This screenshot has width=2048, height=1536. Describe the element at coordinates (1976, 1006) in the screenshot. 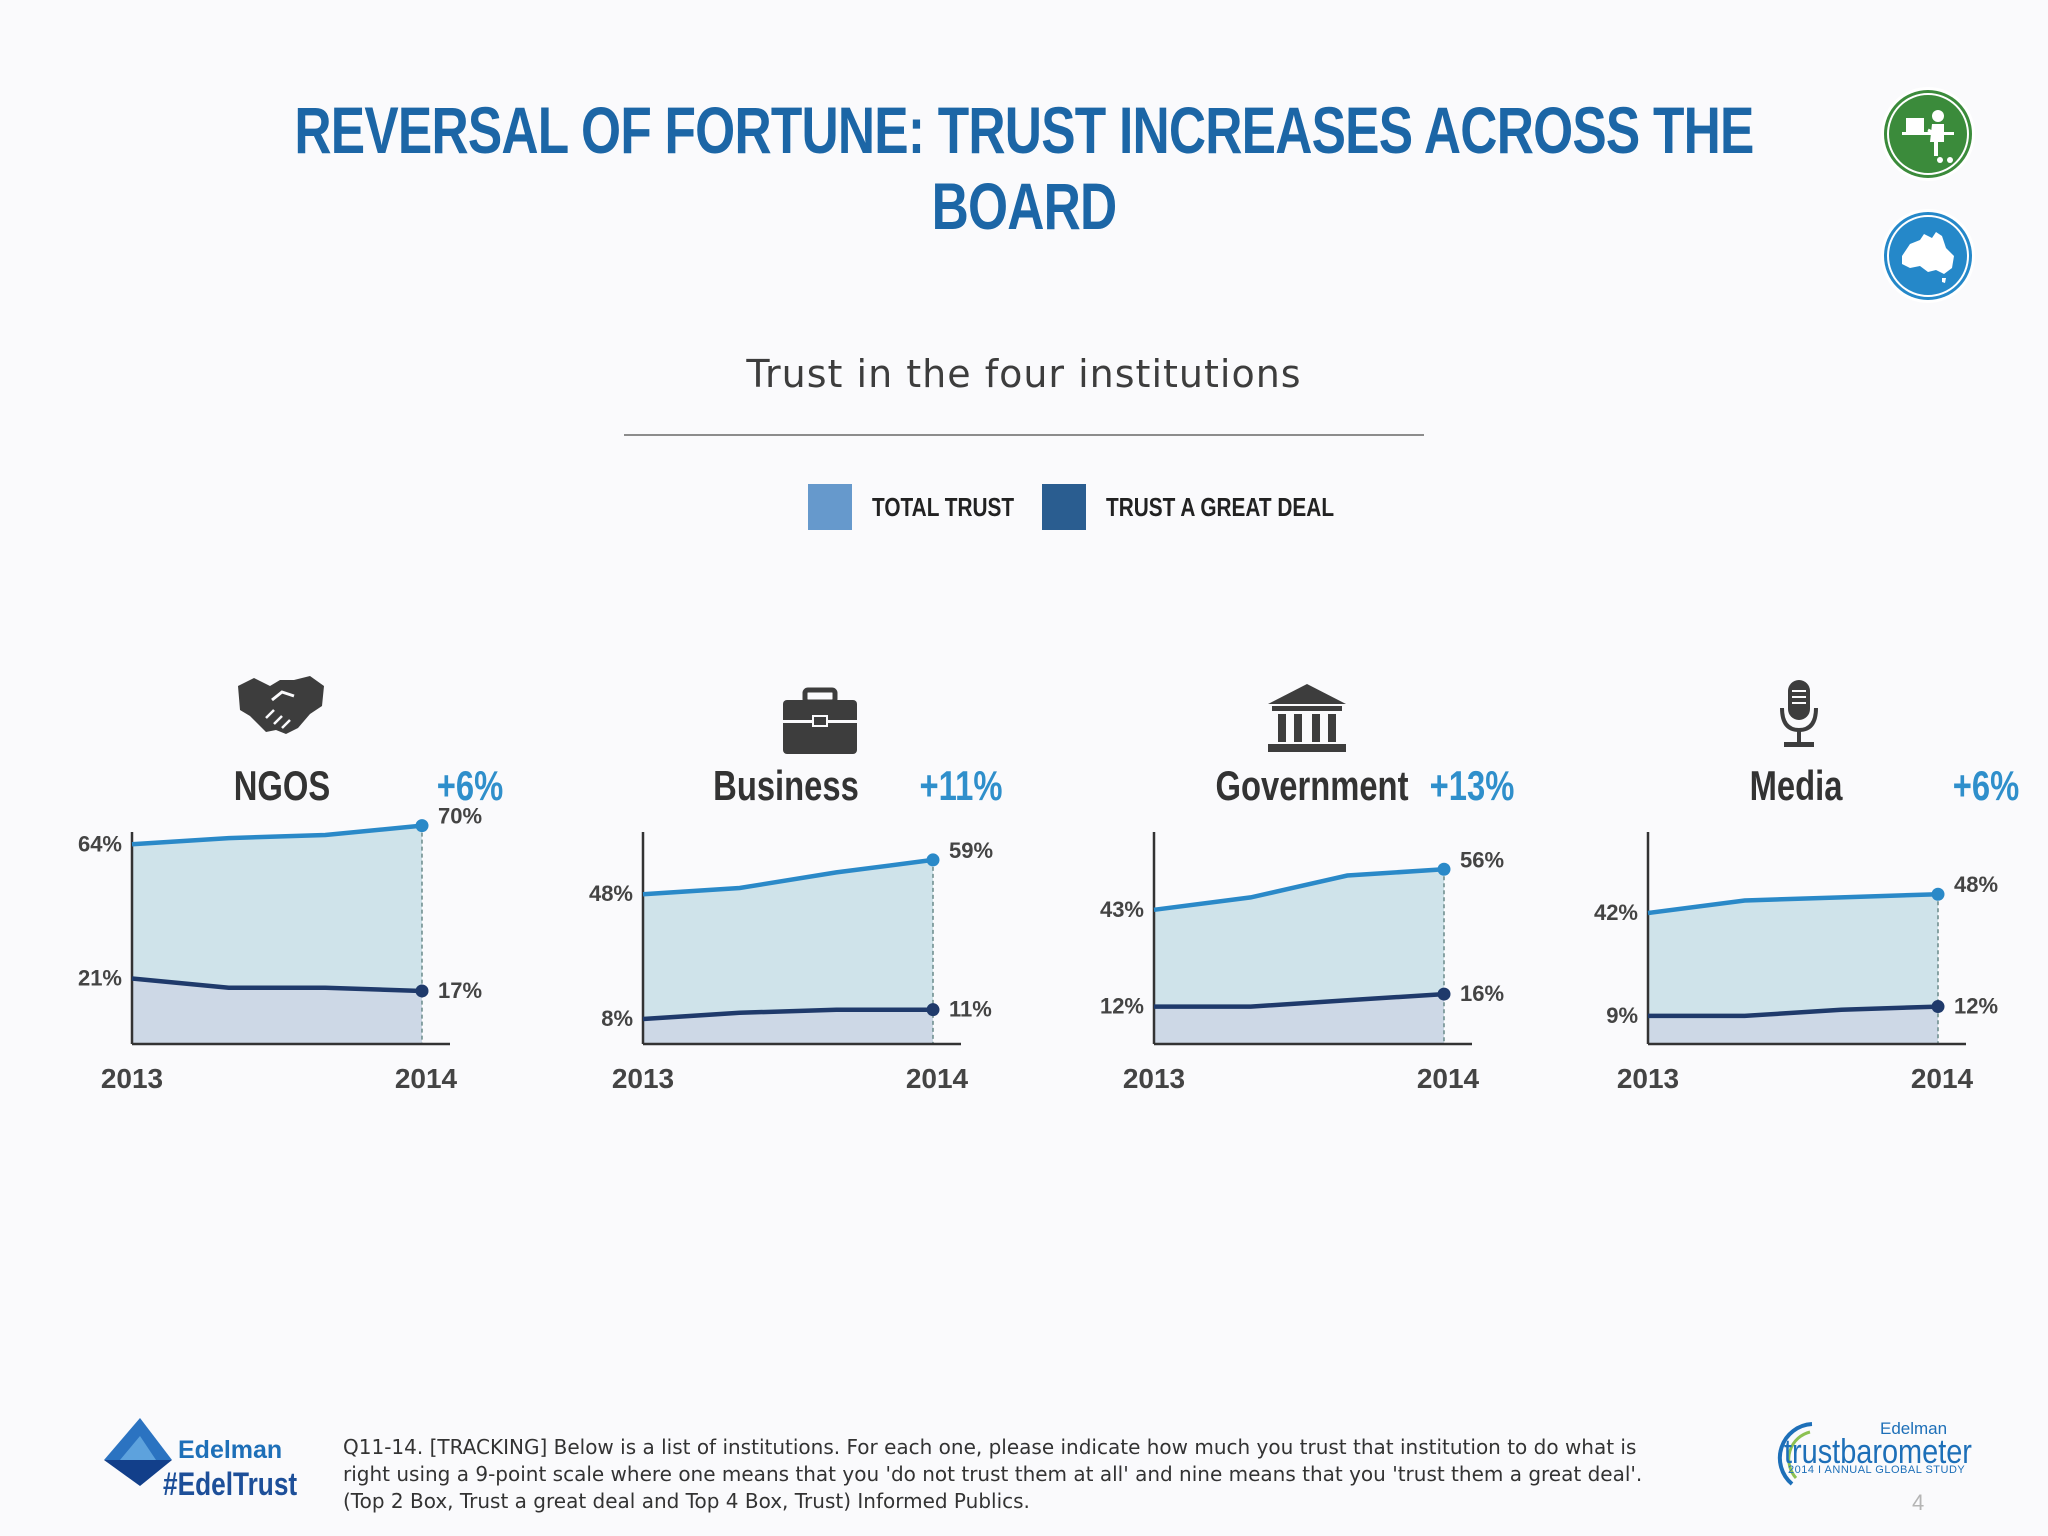

I see `great-deal-end-label: 12%` at that location.